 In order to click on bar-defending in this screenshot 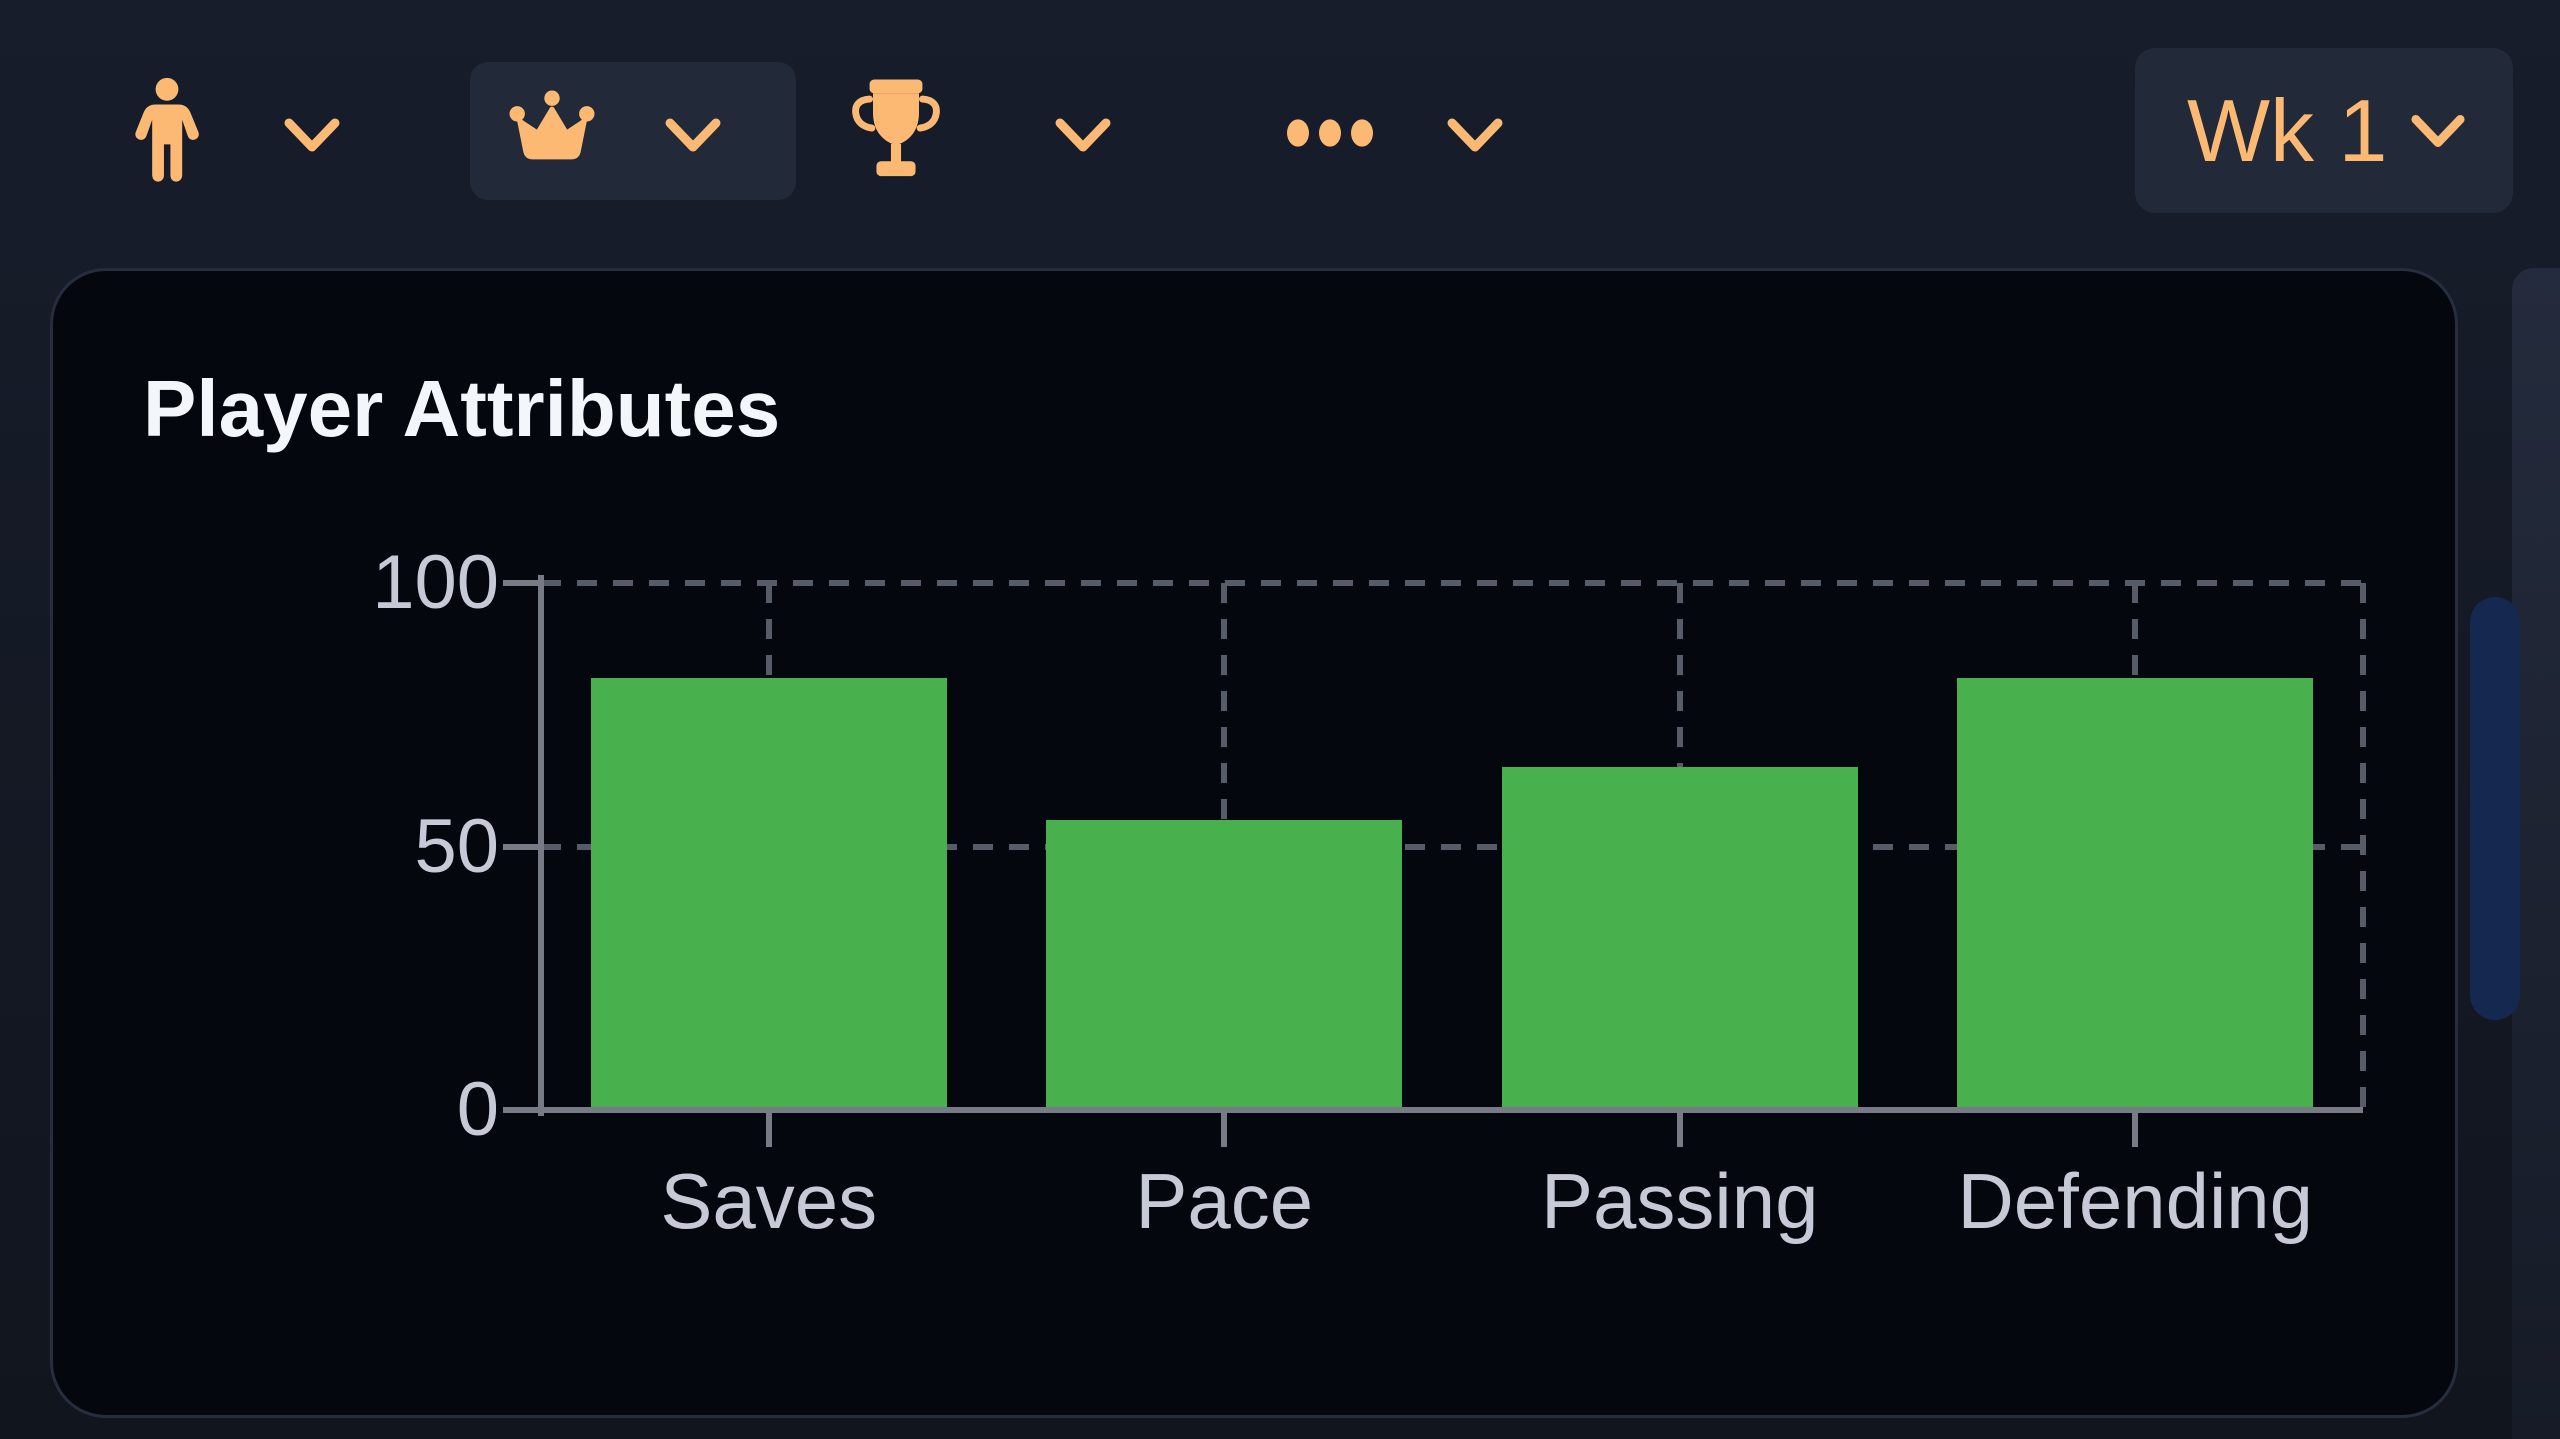, I will do `click(2135, 893)`.